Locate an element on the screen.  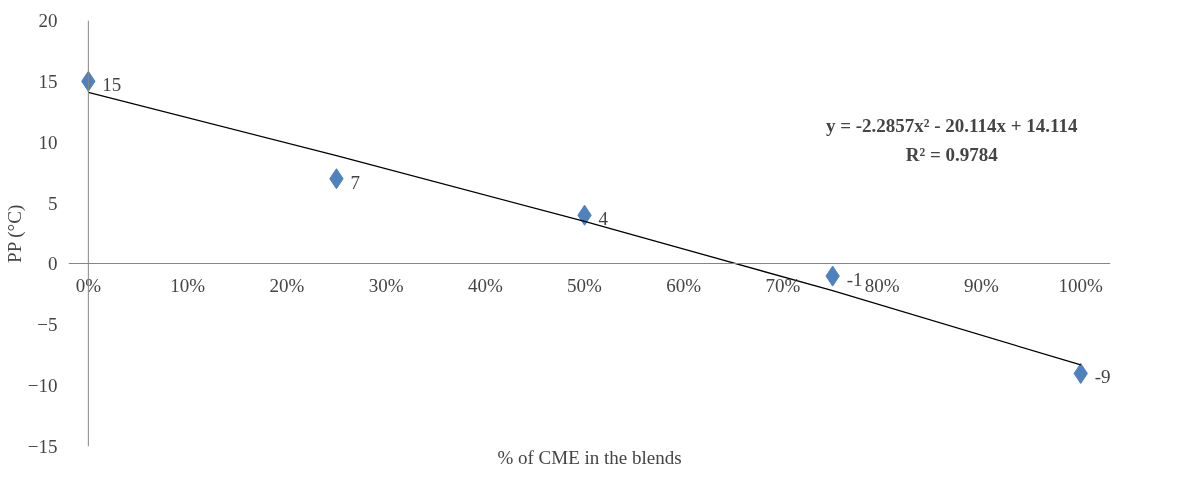
x-tick-label: 70% is located at coordinates (783, 285).